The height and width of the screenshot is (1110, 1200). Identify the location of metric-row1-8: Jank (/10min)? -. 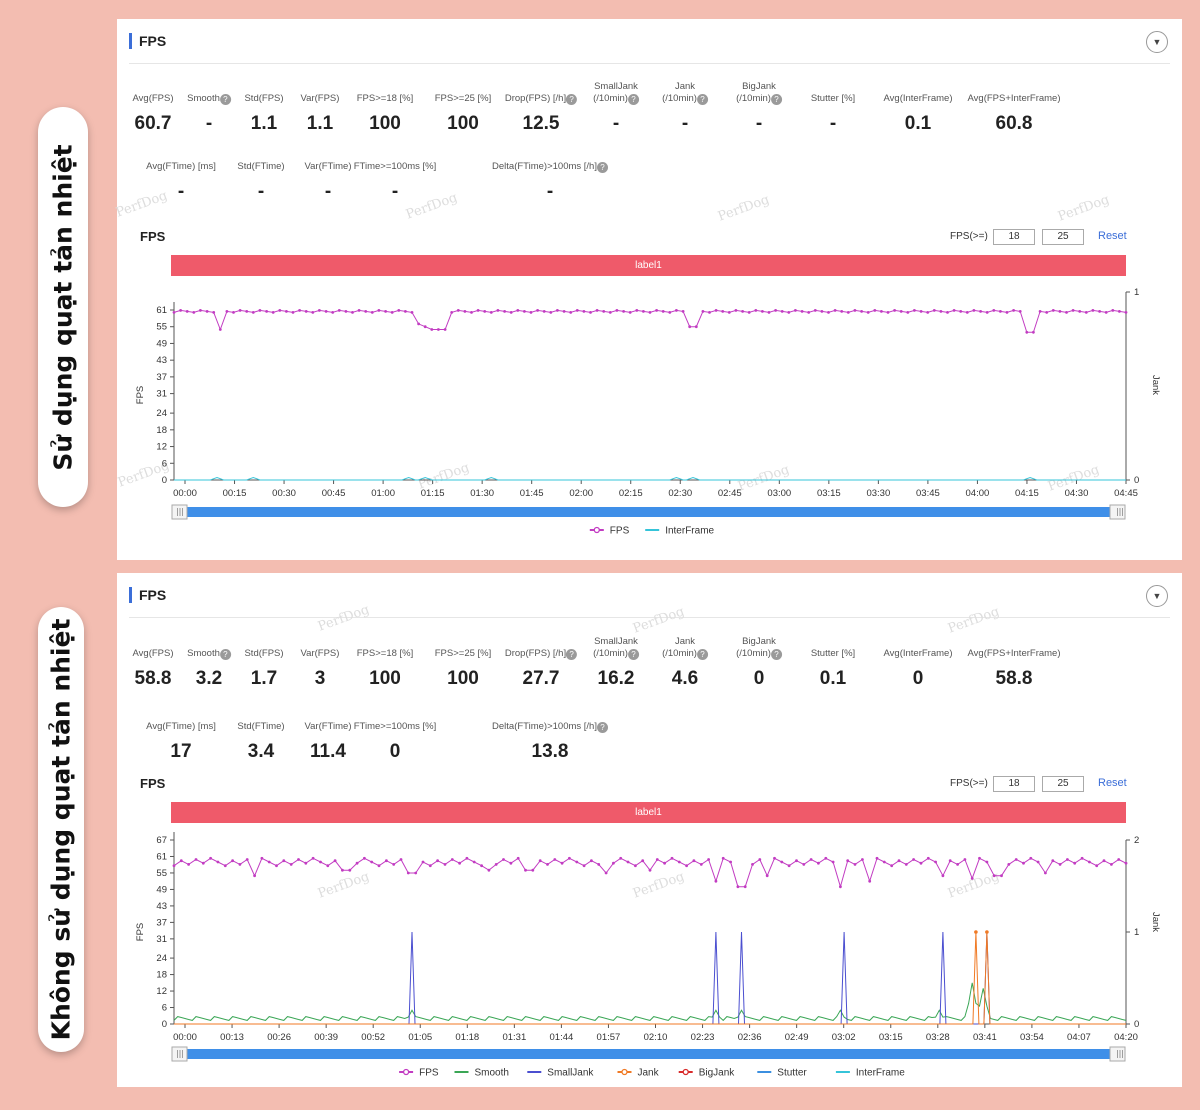
(685, 108).